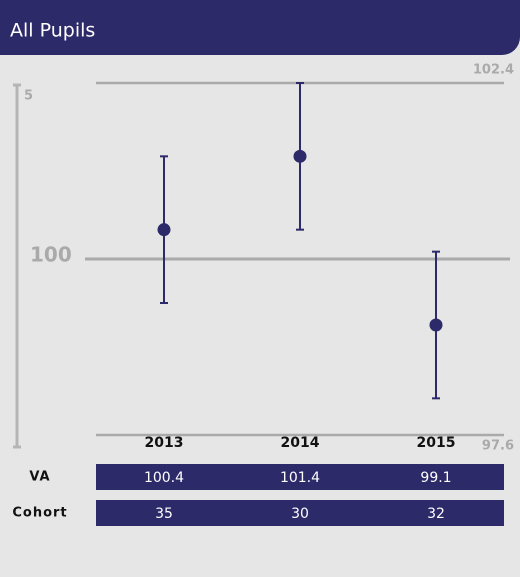 This screenshot has width=520, height=577. I want to click on row-label: VA, so click(39, 477).